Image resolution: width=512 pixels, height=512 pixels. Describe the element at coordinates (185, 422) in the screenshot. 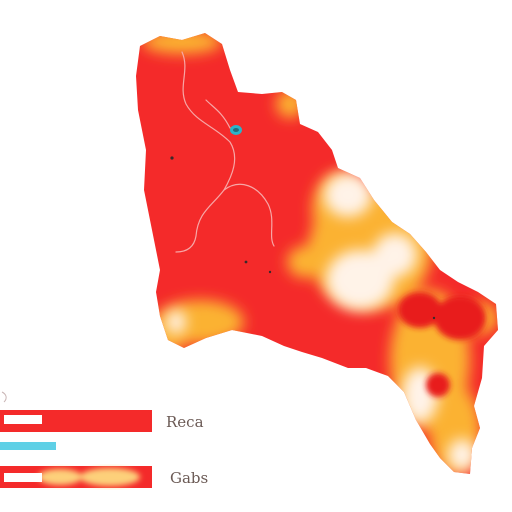

I see `legend-label-1: Reca` at that location.